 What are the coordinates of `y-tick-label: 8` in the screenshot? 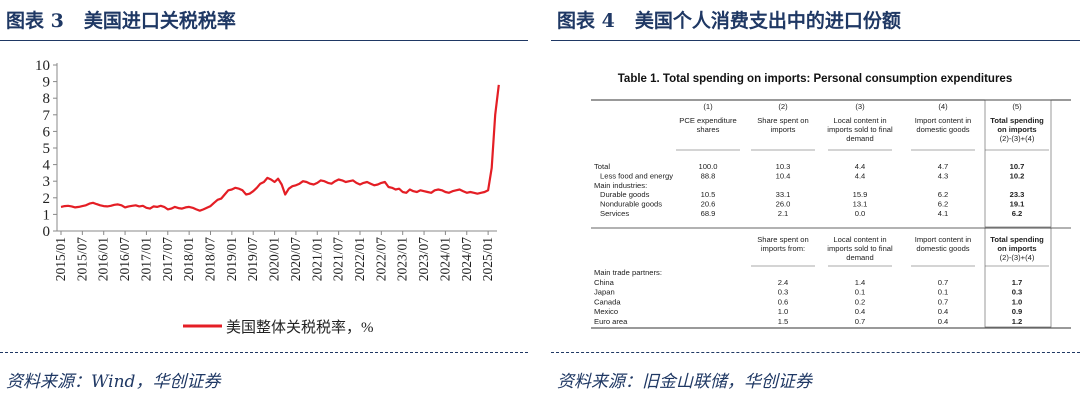 It's located at (47, 99).